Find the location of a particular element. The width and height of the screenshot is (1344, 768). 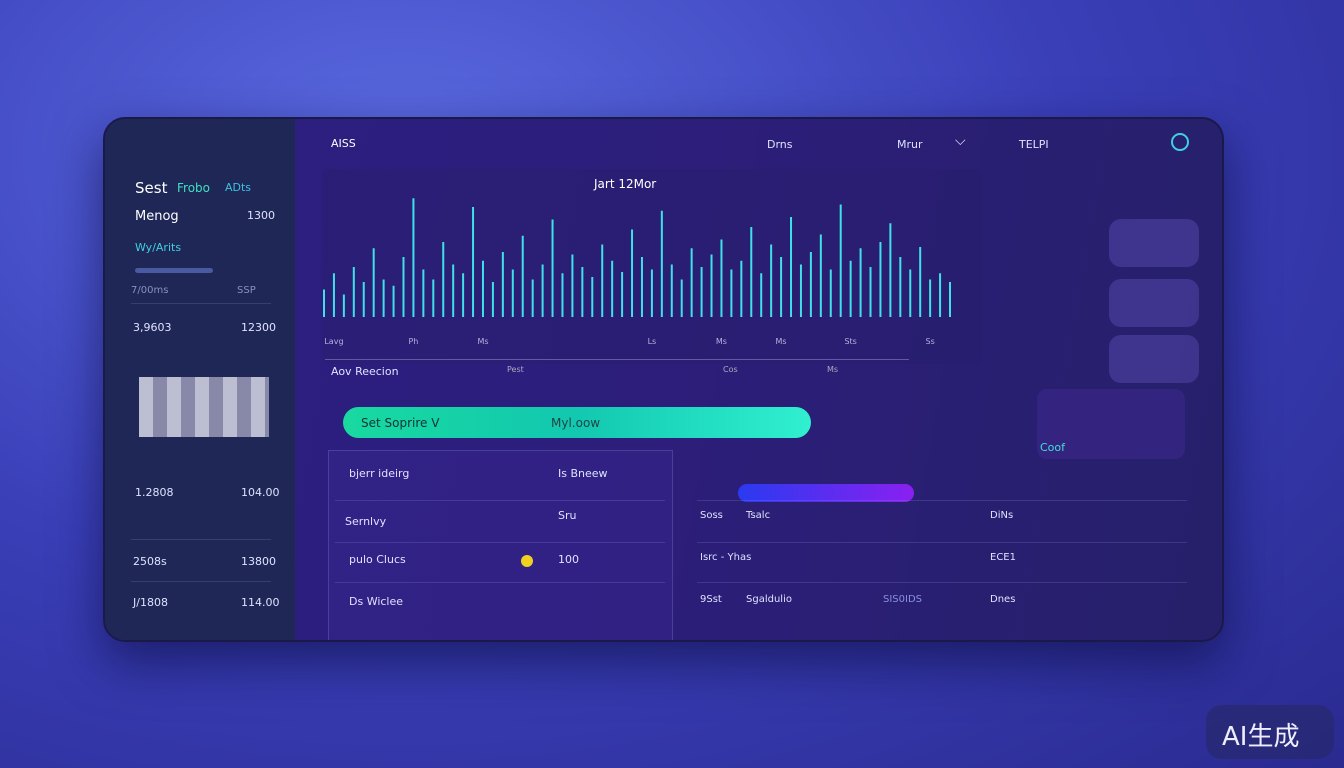

tab: ADts is located at coordinates (238, 187).